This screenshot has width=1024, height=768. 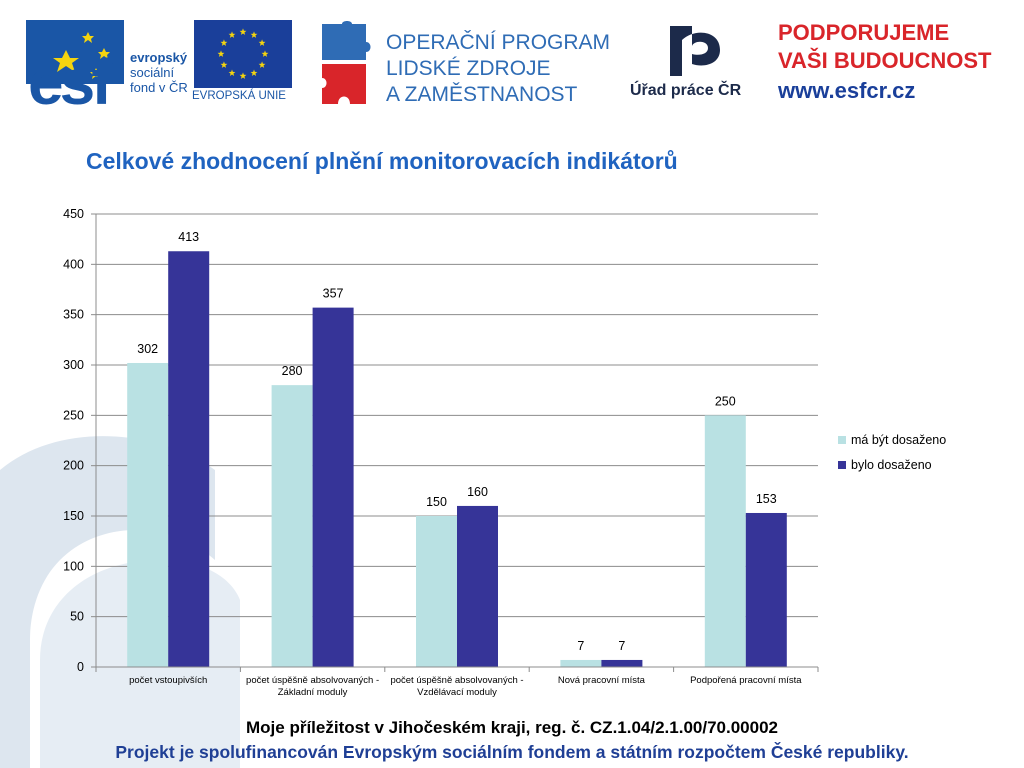 I want to click on y-tick-label: 300, so click(x=73, y=365).